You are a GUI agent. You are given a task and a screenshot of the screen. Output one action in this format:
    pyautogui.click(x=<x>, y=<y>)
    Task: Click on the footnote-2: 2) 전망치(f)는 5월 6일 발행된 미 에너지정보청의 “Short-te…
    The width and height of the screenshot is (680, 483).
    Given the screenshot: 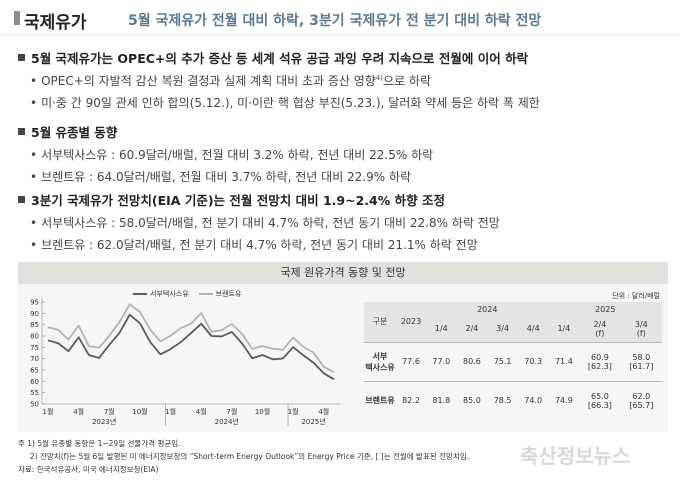 What is the action you would take?
    pyautogui.click(x=244, y=456)
    